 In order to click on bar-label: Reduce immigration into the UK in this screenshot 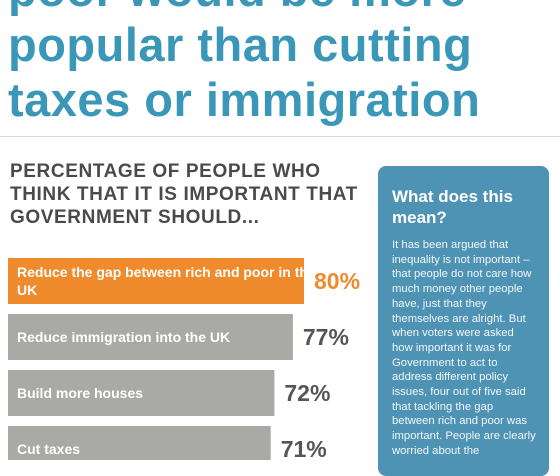, I will do `click(123, 337)`.